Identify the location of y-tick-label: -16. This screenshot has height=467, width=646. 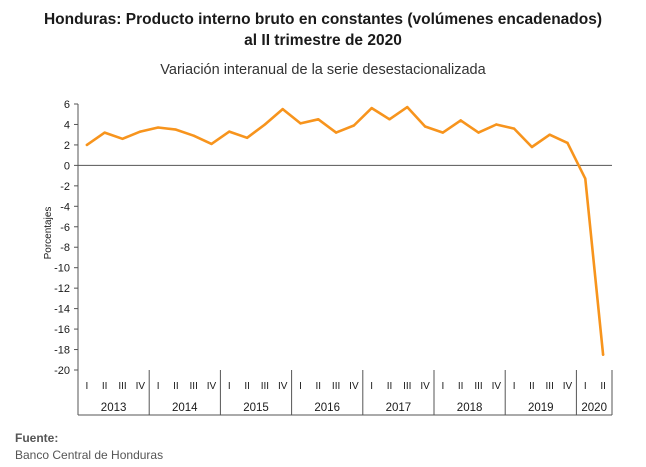
(62, 330).